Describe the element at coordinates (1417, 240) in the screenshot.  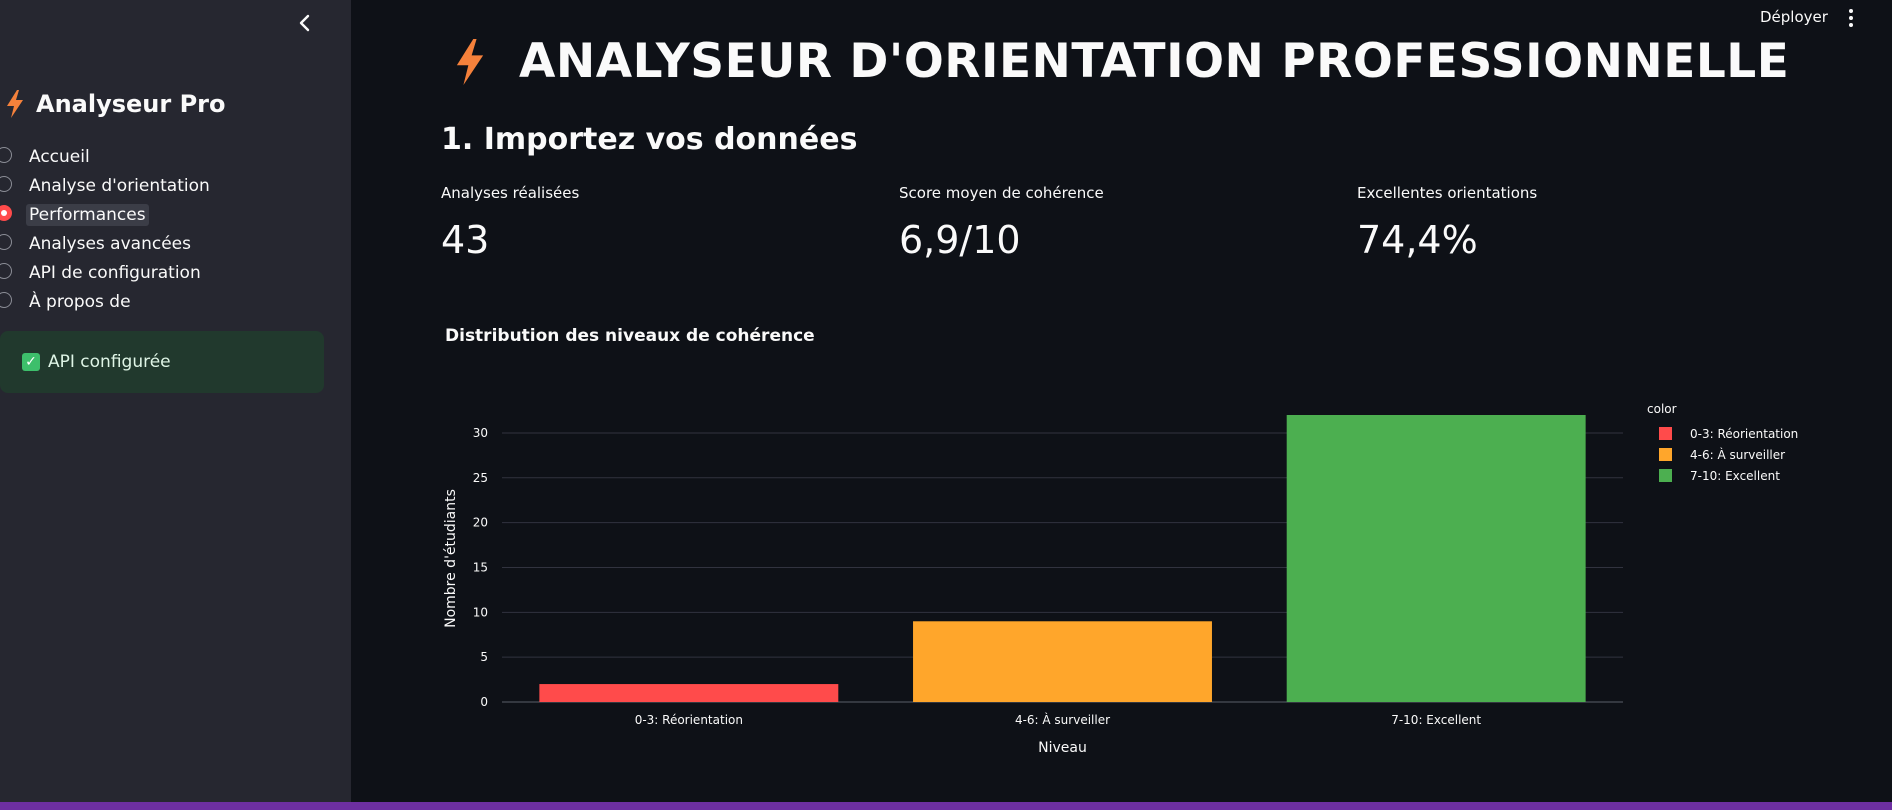
I see `metric-value: 74,4%` at that location.